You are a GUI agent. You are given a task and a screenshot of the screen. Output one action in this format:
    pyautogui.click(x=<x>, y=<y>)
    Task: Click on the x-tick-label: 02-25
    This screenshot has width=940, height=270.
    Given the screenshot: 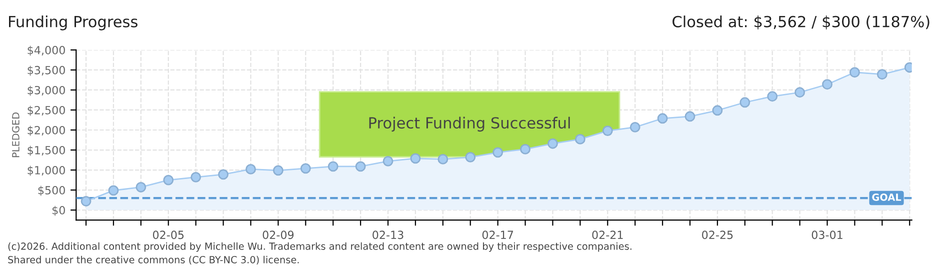 What is the action you would take?
    pyautogui.click(x=717, y=235)
    